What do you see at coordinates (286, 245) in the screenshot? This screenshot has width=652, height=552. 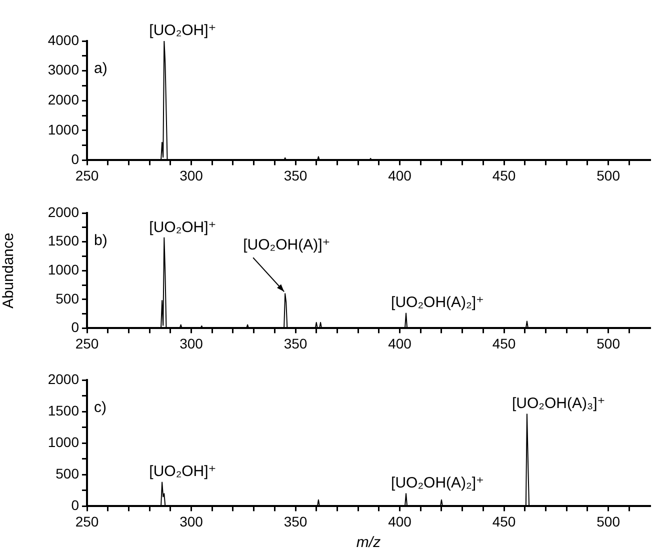 I see `annotation: [UO₂OH(A)]⁺` at bounding box center [286, 245].